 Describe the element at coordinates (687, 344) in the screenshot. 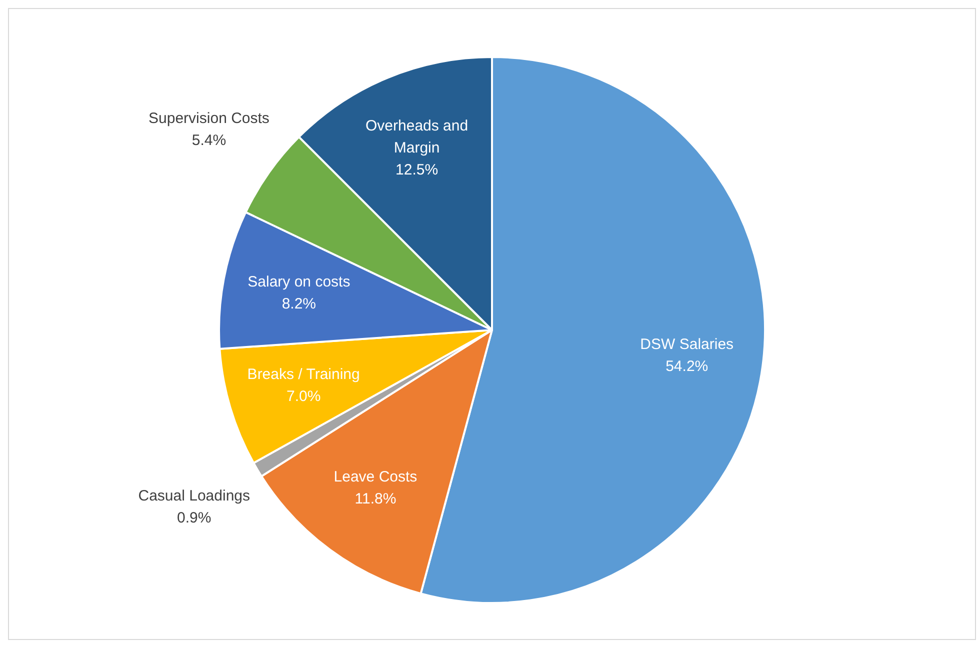

I see `slice-label: DSW Salaries` at that location.